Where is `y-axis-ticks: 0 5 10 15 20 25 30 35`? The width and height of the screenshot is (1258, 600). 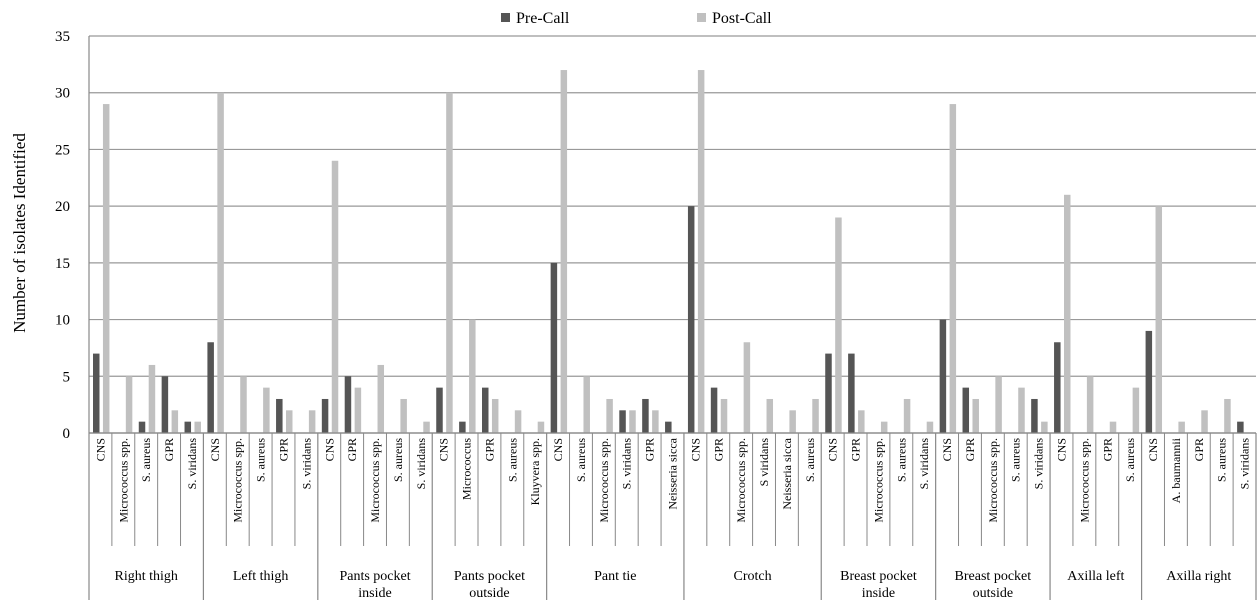 y-axis-ticks: 0 5 10 15 20 25 30 35 is located at coordinates (62, 235).